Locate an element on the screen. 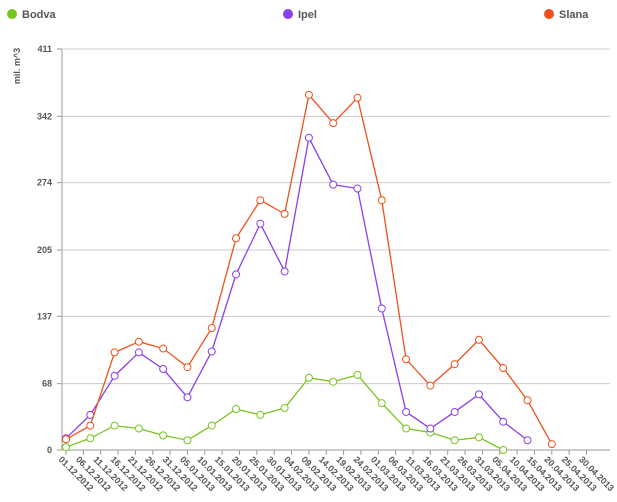 This screenshot has width=617, height=502. y-tick-label: 274 is located at coordinates (44, 183).